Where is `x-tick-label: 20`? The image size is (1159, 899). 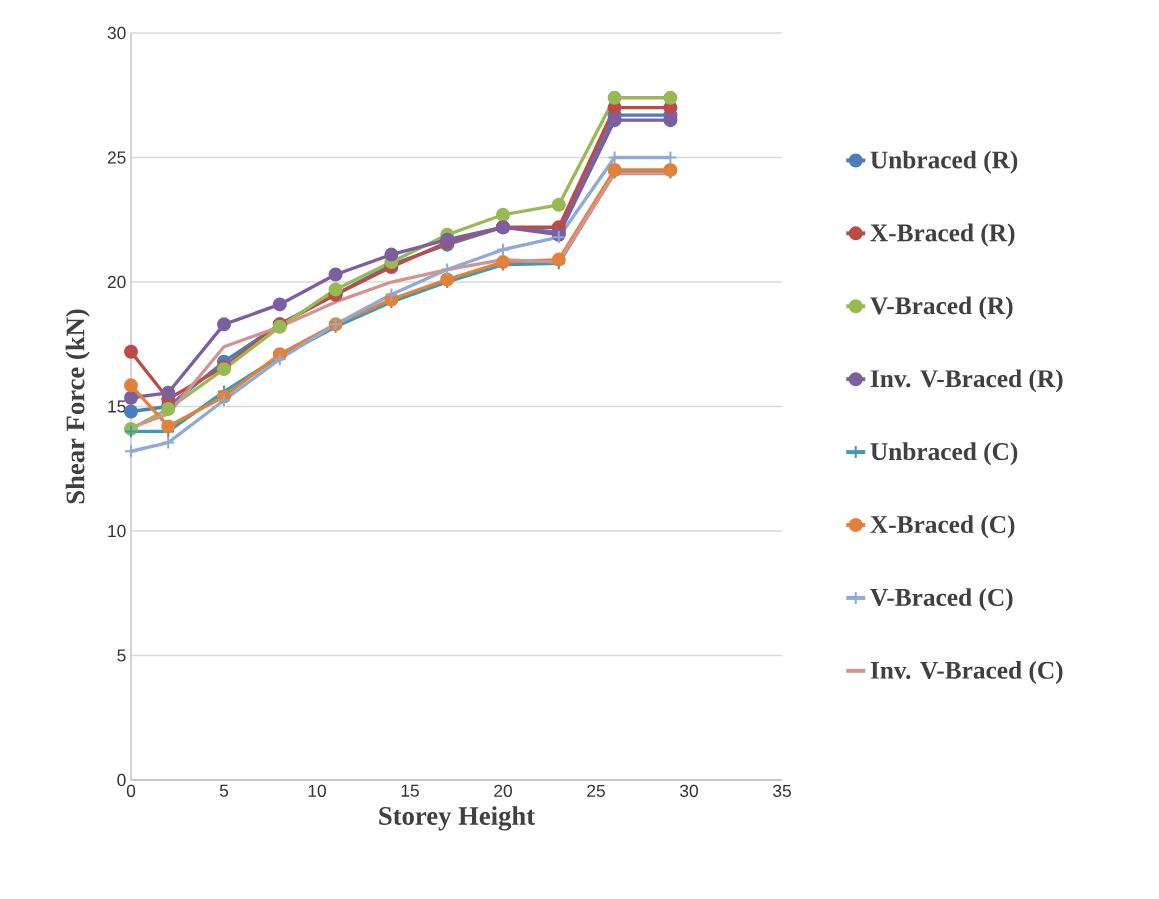
x-tick-label: 20 is located at coordinates (503, 790).